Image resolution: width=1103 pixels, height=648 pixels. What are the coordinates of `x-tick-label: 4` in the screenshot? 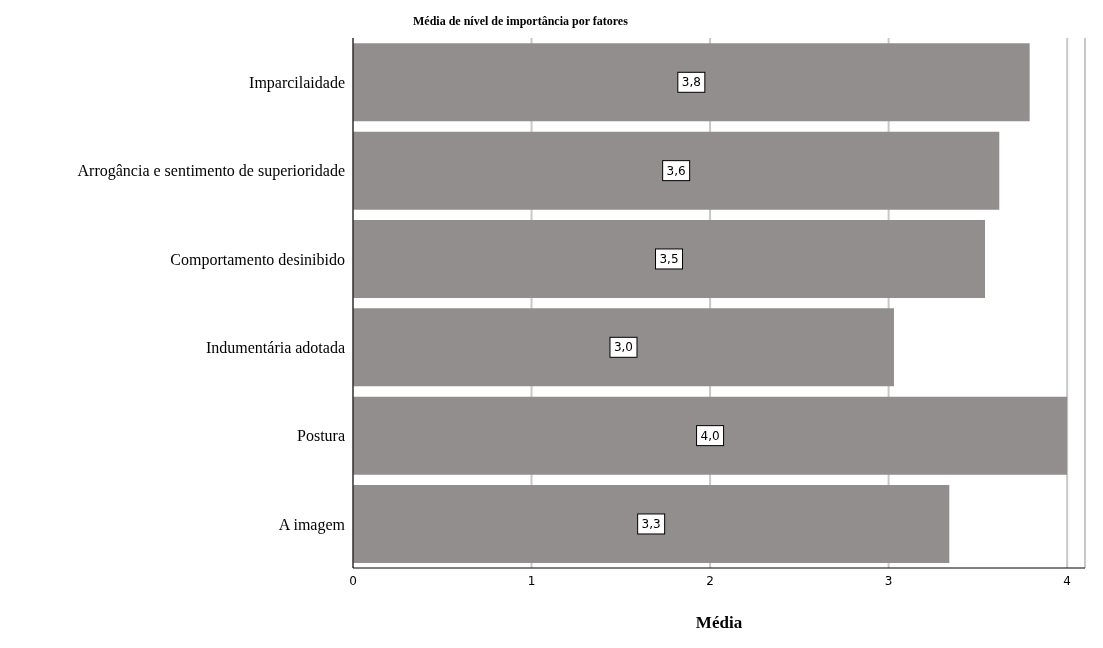 It's located at (1067, 580).